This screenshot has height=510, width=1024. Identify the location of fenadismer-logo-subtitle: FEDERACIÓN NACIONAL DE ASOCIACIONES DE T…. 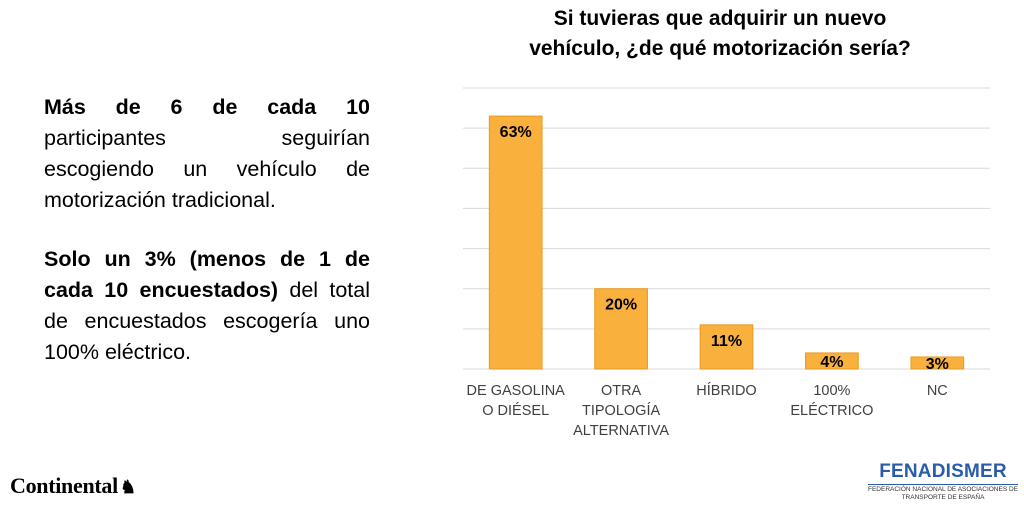
(943, 492).